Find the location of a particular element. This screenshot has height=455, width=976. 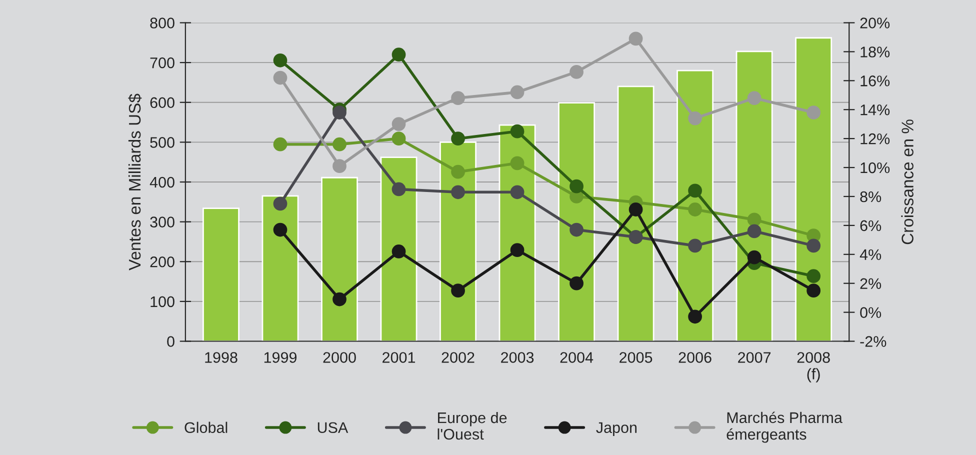

y2-tick-label: 6% is located at coordinates (871, 226).